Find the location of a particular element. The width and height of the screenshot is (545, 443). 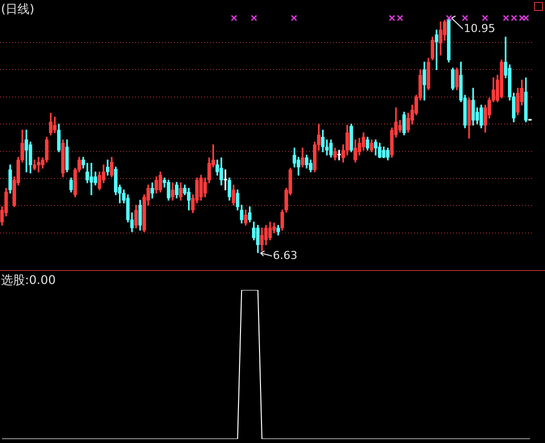

annotation: 10.95 is located at coordinates (480, 28).